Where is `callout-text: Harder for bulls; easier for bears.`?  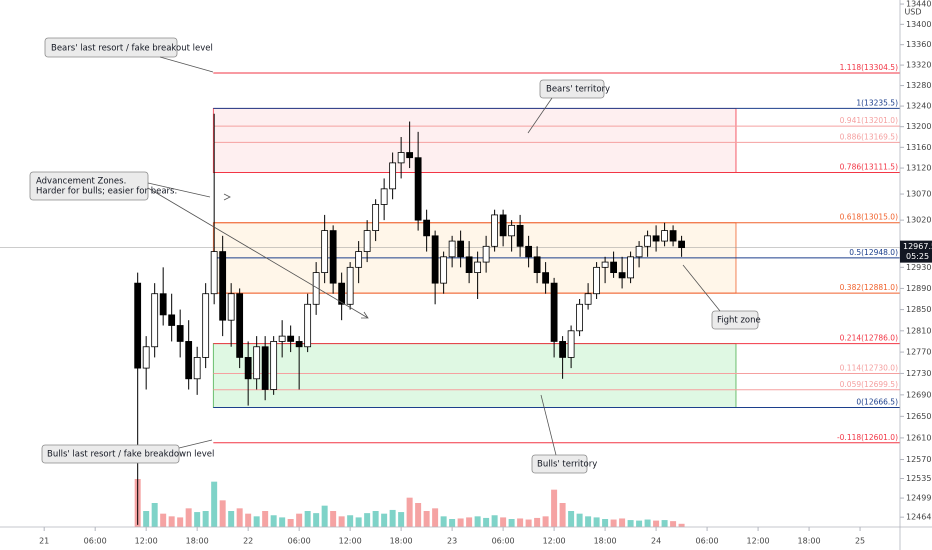 callout-text: Harder for bulls; easier for bears. is located at coordinates (106, 192).